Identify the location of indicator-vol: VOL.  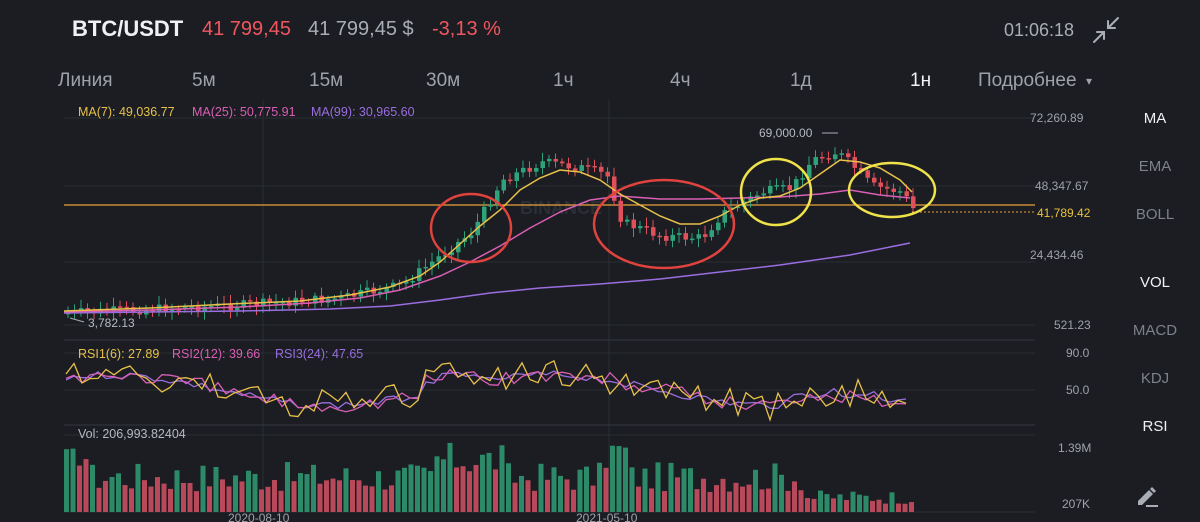
(1154, 282).